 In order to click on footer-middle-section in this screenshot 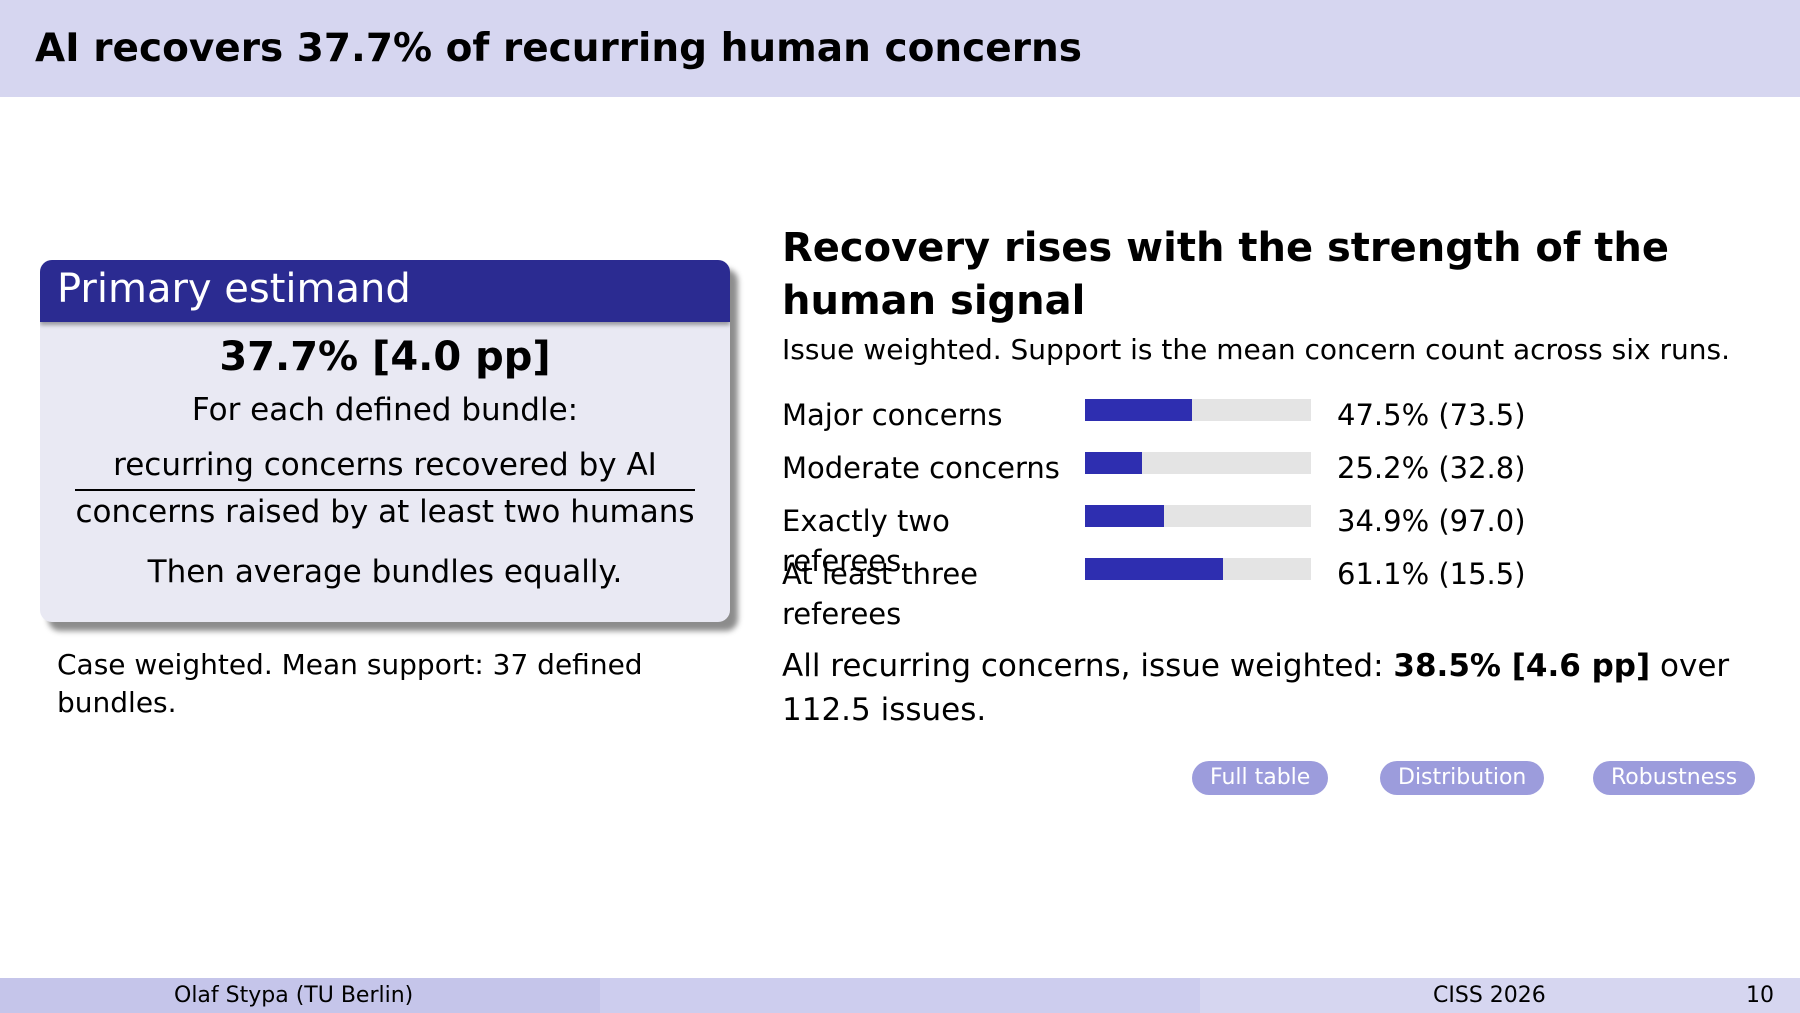, I will do `click(900, 995)`.